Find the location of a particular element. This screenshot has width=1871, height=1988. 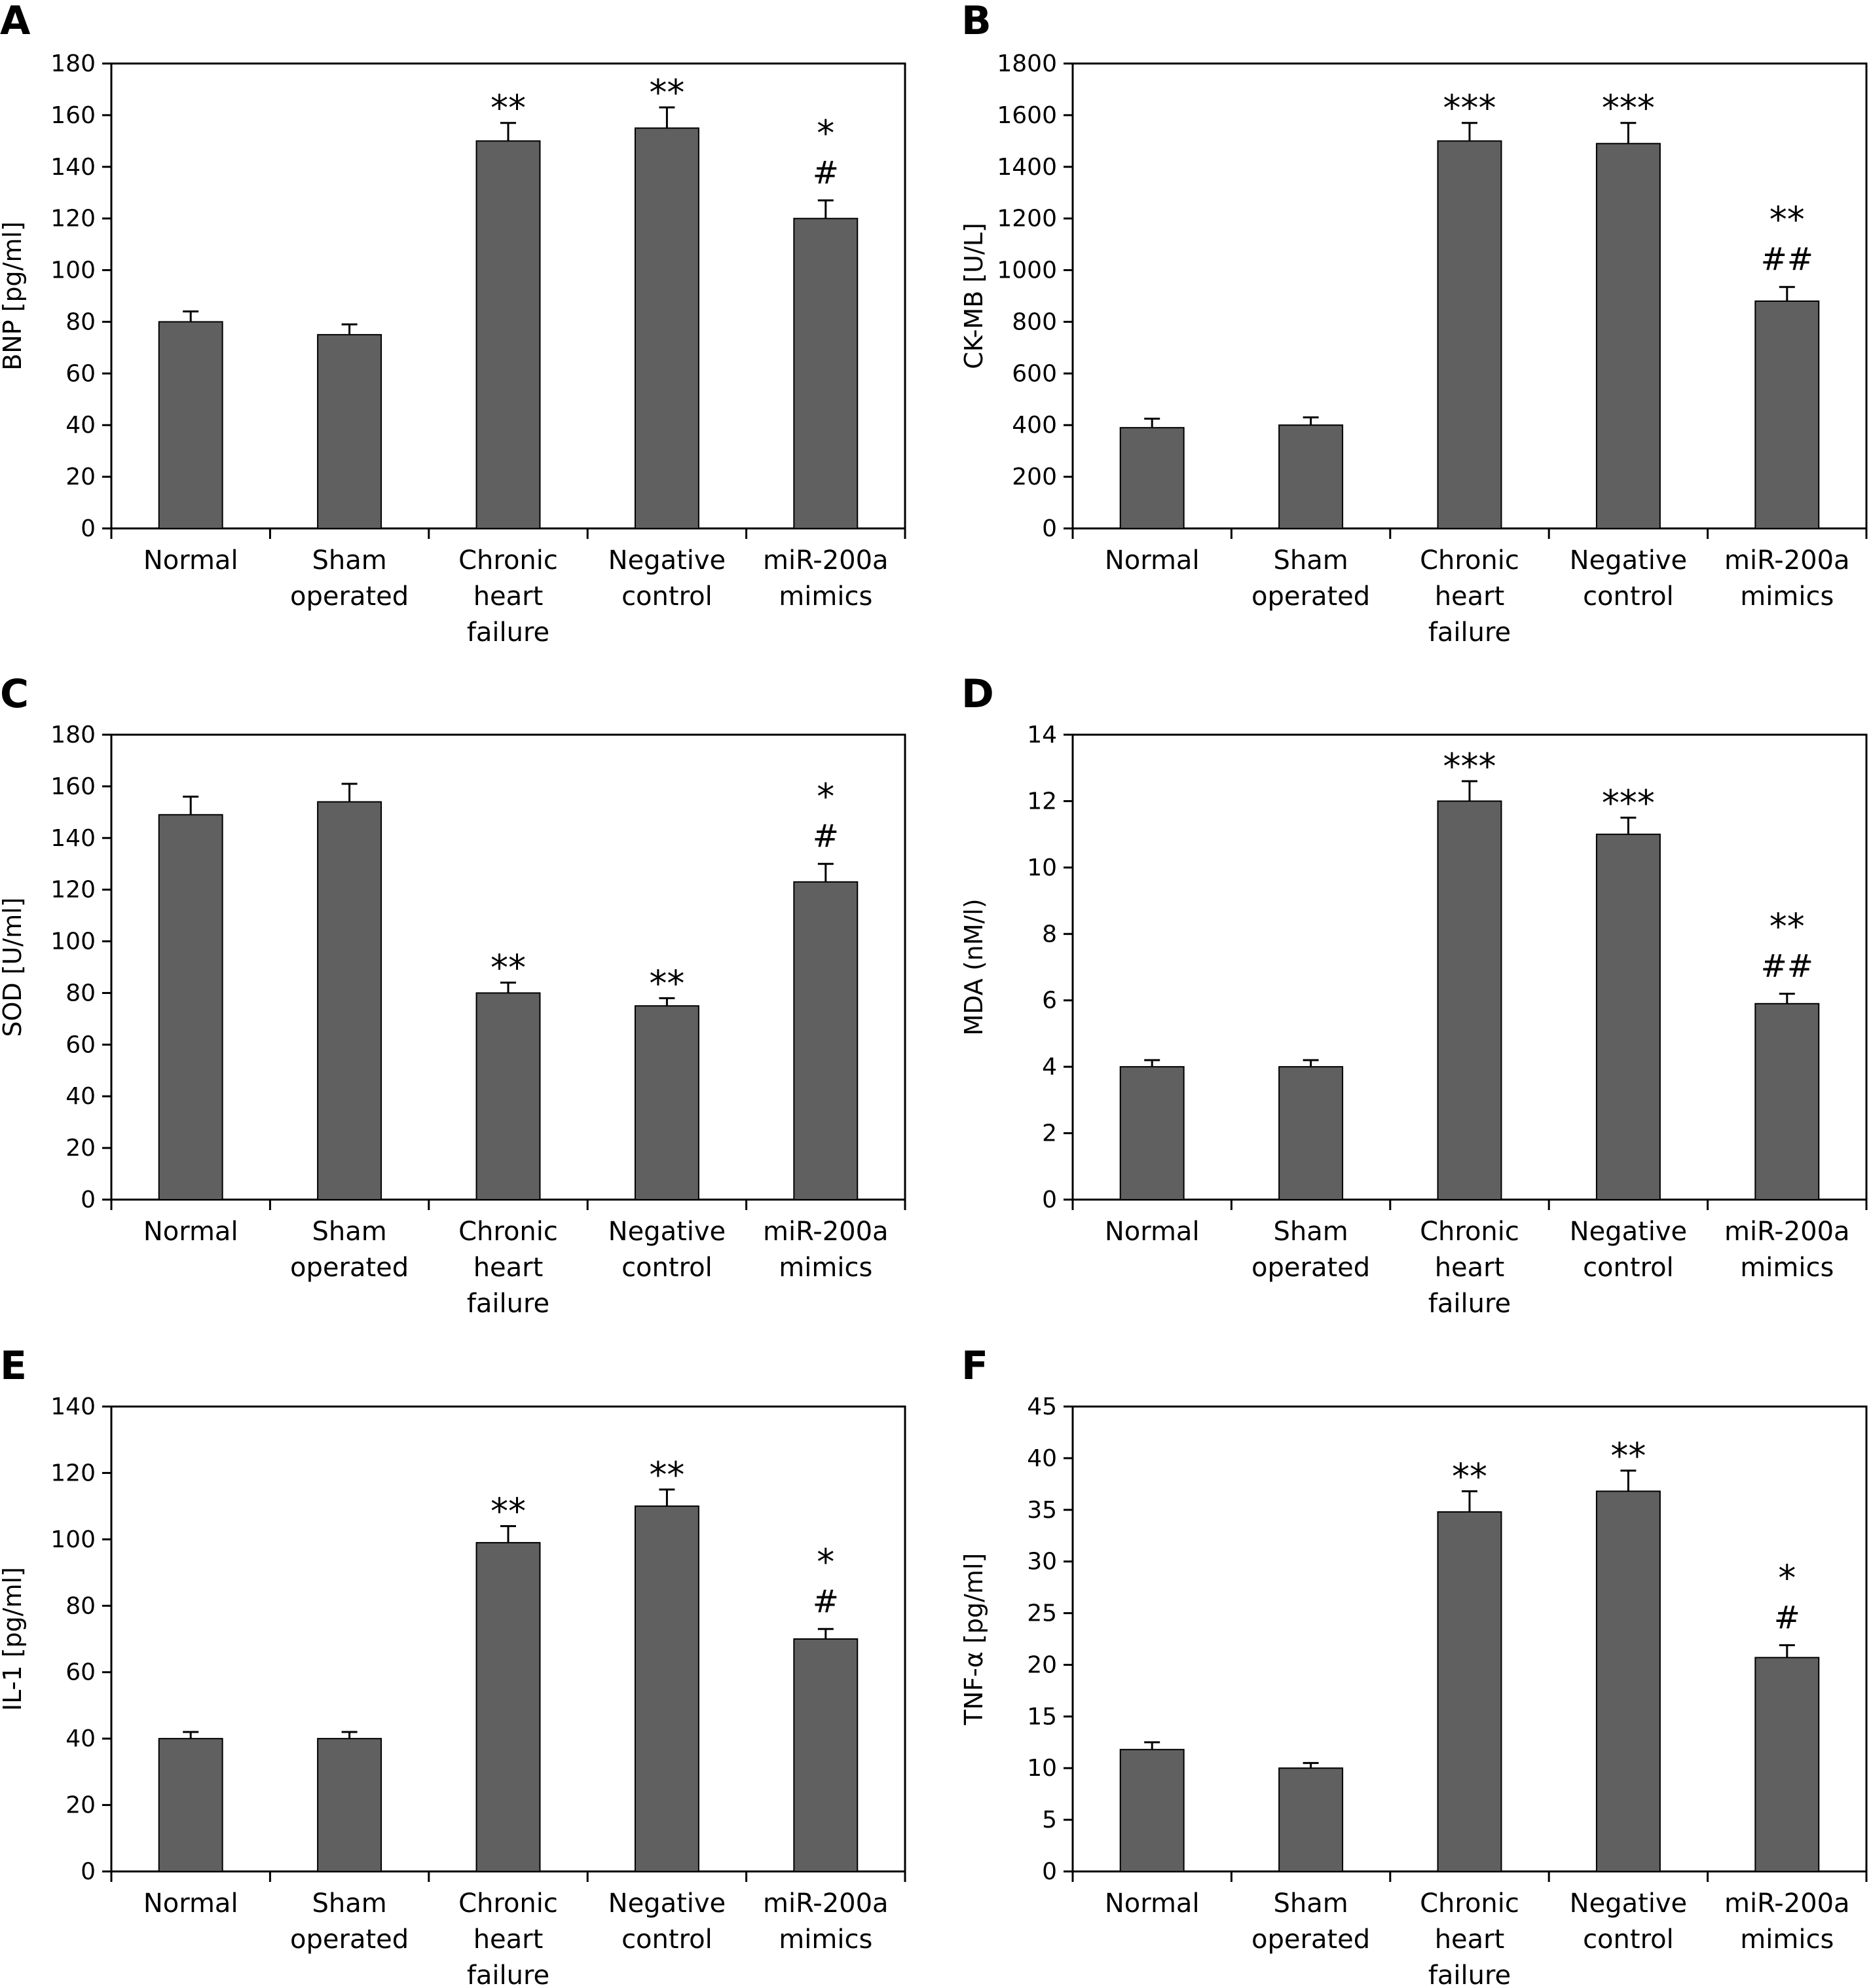

y-tick-label: 12 is located at coordinates (1042, 801).